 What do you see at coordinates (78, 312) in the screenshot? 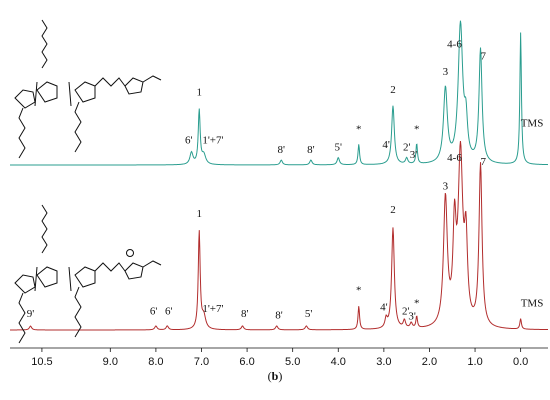
I see `hexyl-chain-mid-b` at bounding box center [78, 312].